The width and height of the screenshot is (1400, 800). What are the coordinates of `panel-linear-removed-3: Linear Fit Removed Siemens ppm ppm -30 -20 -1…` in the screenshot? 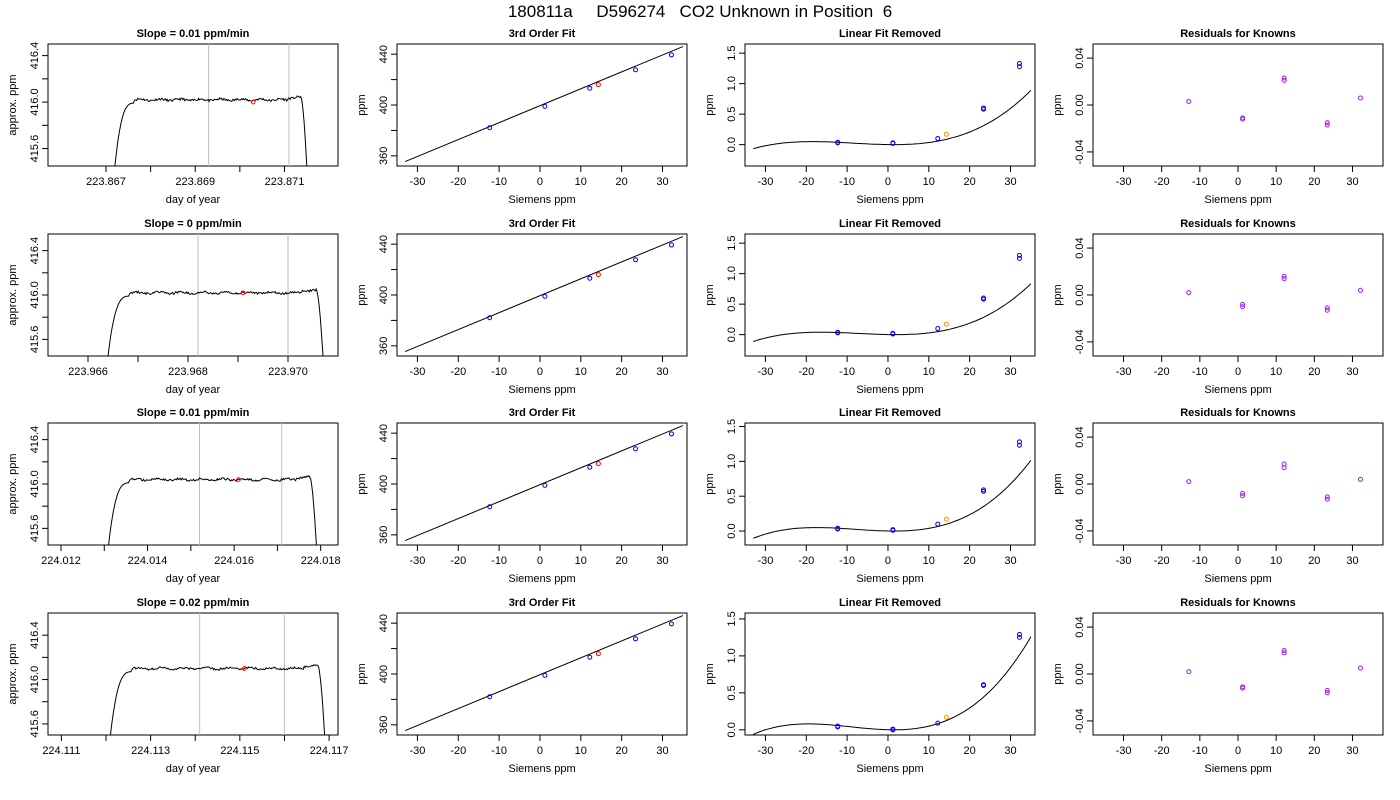 It's located at (870, 686).